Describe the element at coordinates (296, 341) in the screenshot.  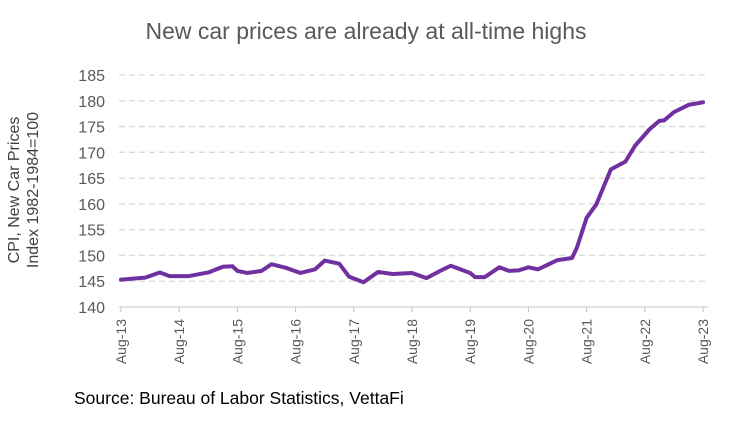
I see `x-tick-label: Aug-16` at that location.